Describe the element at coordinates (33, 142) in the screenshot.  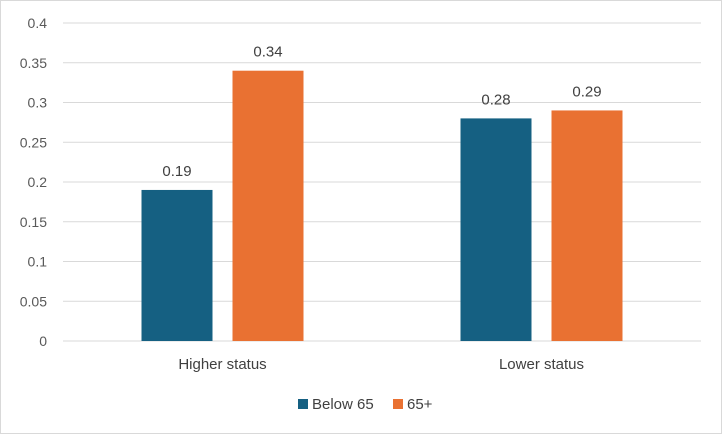
I see `y-tick-label: 0.25` at that location.